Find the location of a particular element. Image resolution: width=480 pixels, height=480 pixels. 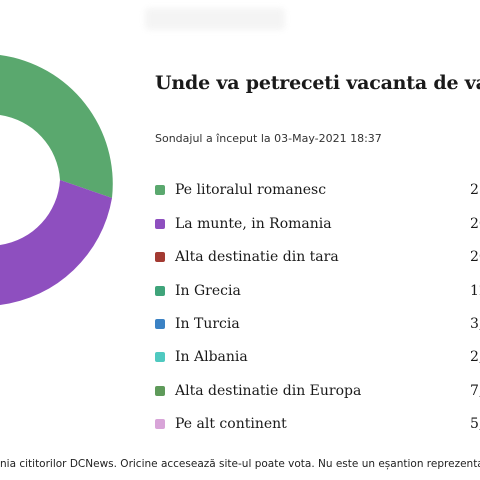

option-label: In Turcia is located at coordinates (207, 324).